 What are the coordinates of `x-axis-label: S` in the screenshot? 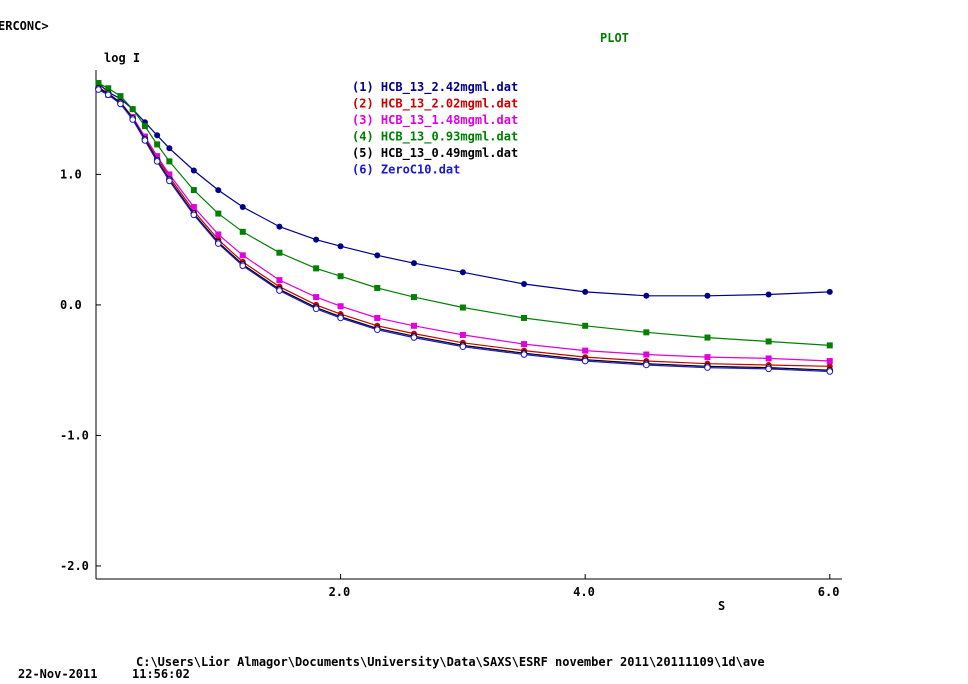 It's located at (721, 606).